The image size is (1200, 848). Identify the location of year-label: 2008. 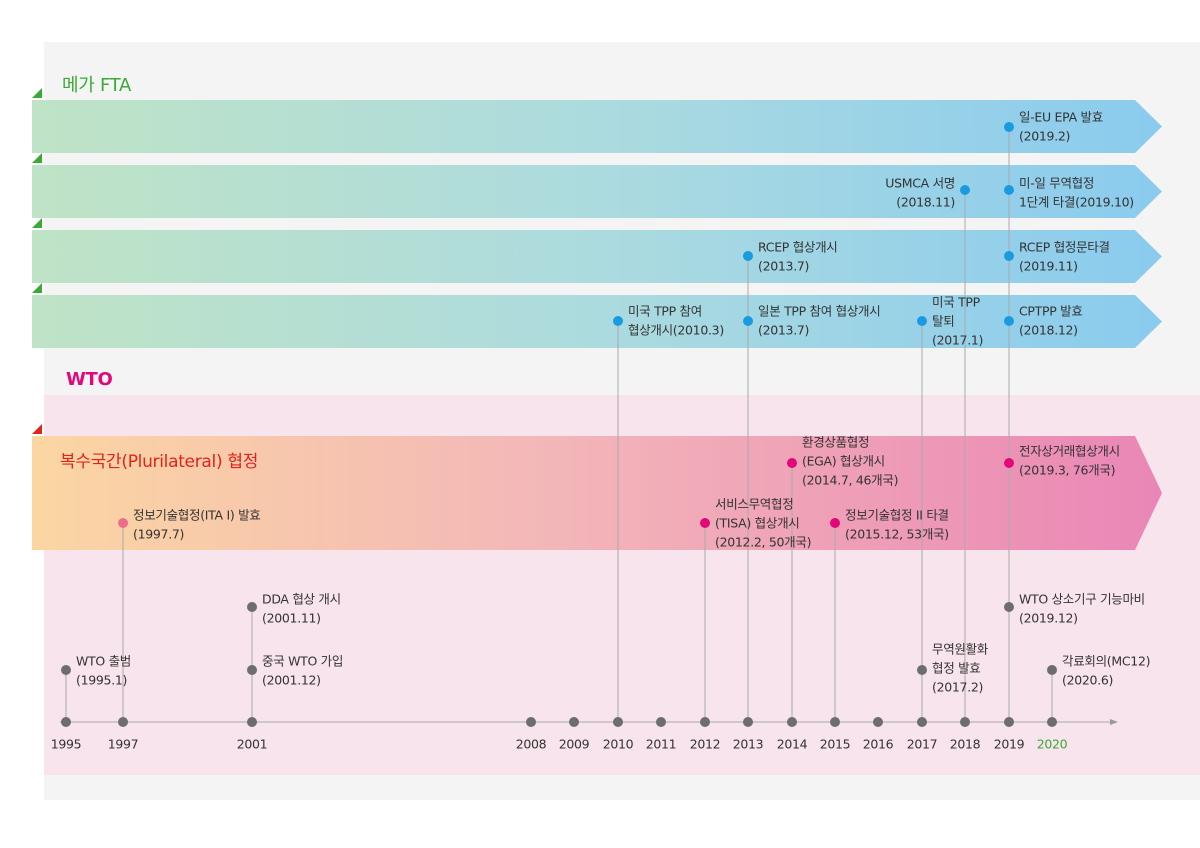
(531, 744).